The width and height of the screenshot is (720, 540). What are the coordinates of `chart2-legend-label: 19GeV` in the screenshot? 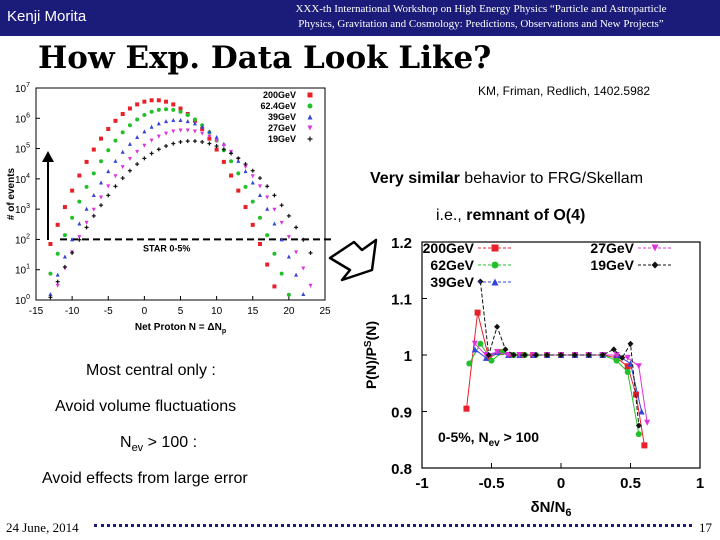 It's located at (612, 265).